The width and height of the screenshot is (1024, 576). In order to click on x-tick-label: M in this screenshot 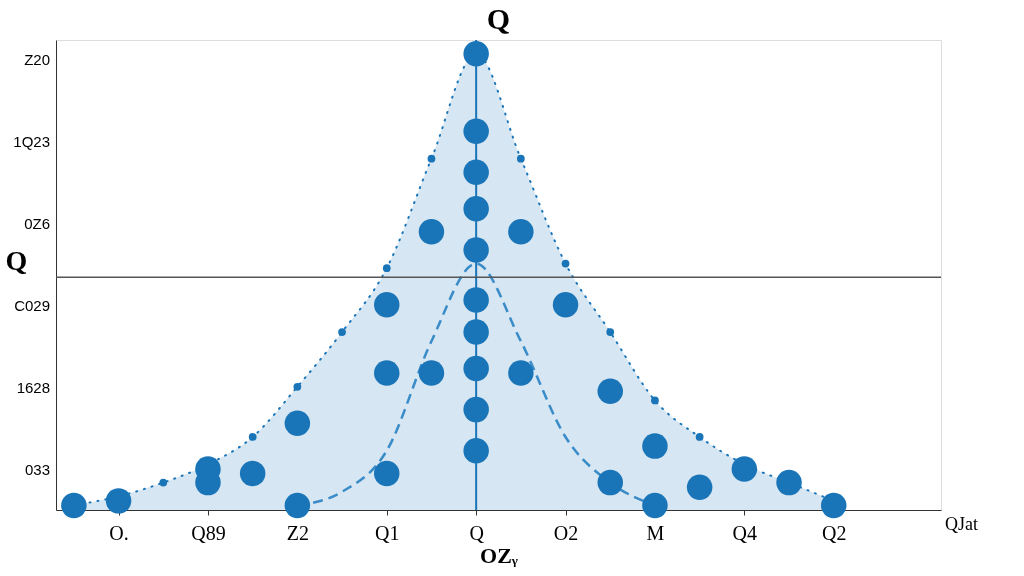, I will do `click(655, 532)`.